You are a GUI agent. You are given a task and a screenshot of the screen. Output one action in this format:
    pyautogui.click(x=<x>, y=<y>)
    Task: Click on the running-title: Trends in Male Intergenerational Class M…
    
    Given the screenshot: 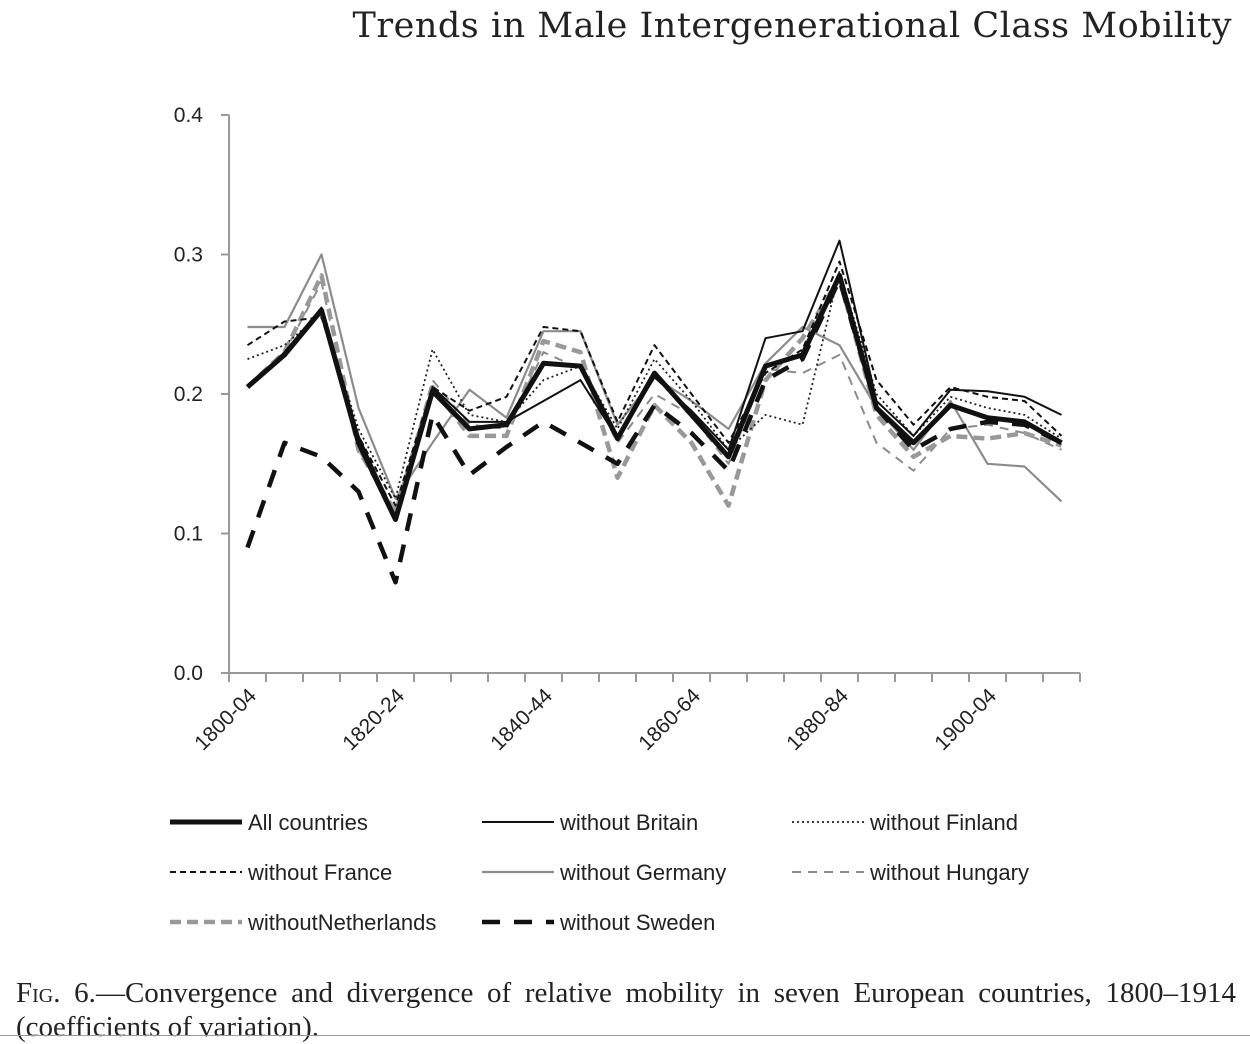 What is the action you would take?
    pyautogui.click(x=792, y=26)
    